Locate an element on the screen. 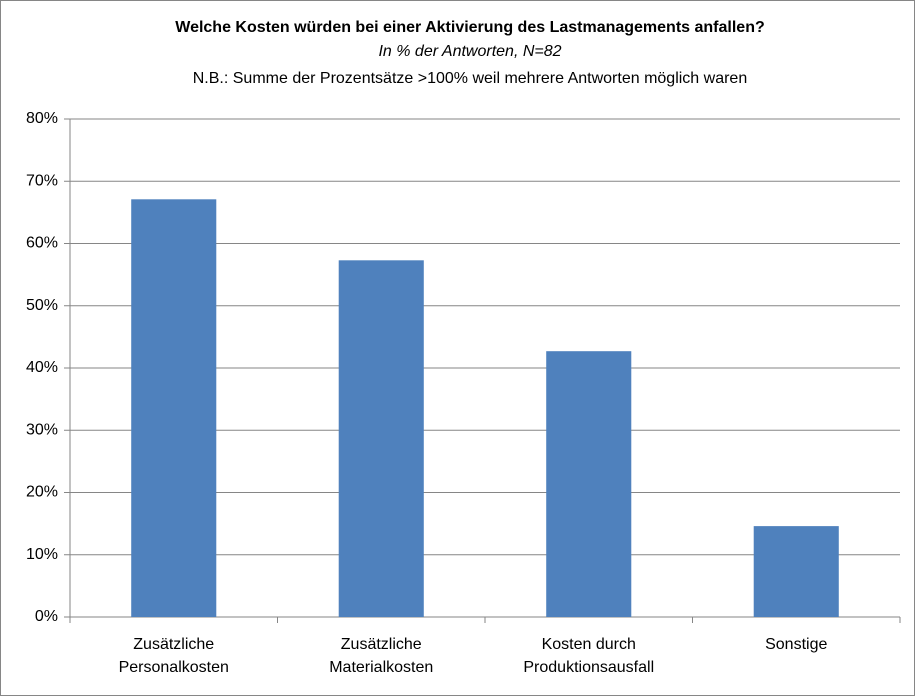 Image resolution: width=915 pixels, height=696 pixels. y-tick-label: 60% is located at coordinates (42, 243).